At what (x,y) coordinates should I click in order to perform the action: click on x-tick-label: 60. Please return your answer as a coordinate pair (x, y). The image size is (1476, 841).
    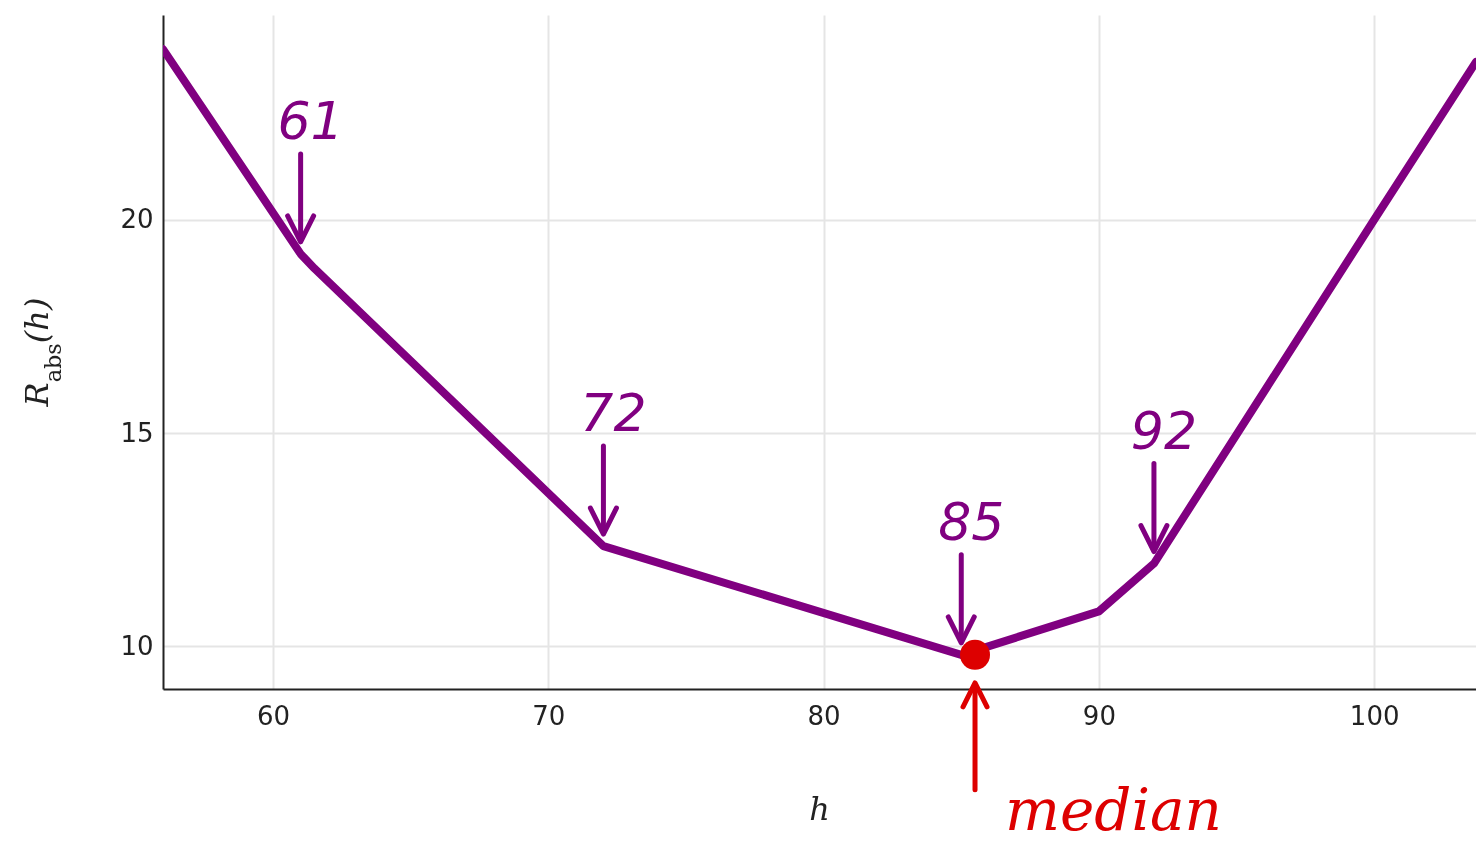
    Looking at the image, I should click on (274, 715).